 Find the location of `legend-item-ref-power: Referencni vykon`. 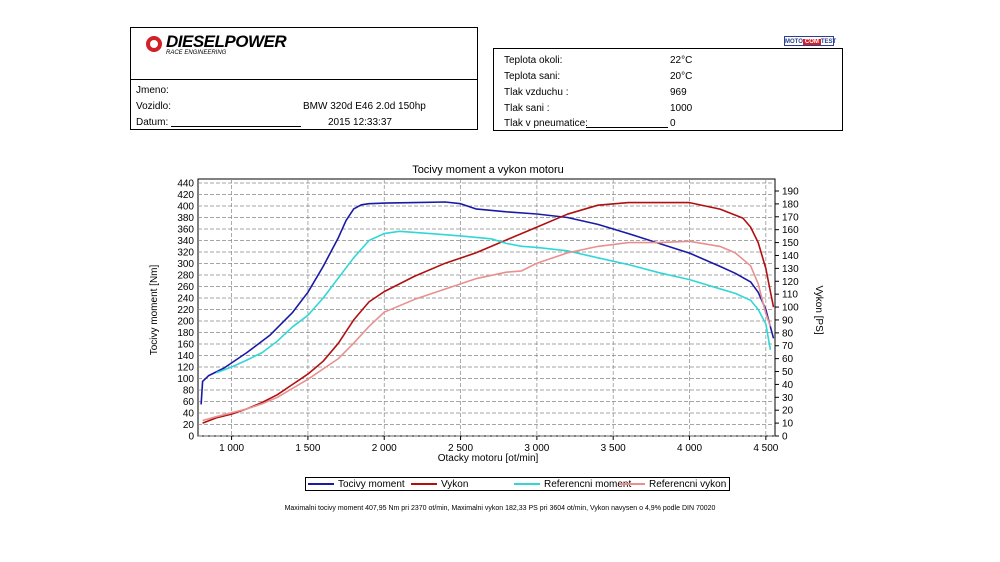

legend-item-ref-power: Referencni vykon is located at coordinates (672, 484).